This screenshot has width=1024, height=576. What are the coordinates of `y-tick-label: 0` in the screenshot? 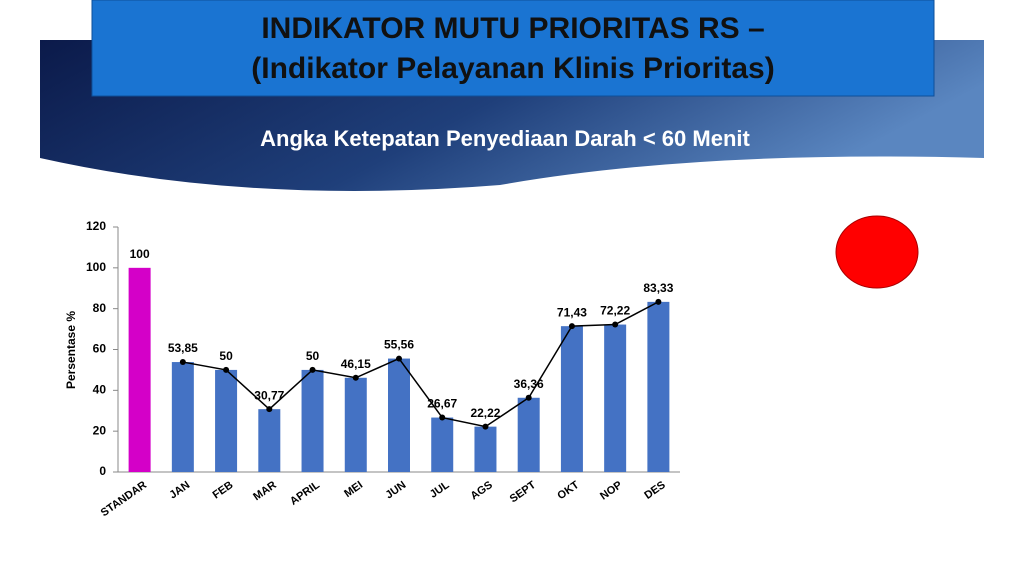 It's located at (102, 471).